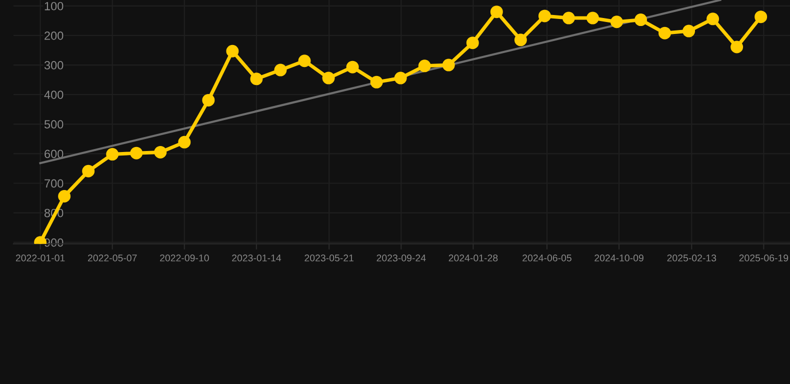 The width and height of the screenshot is (790, 384). I want to click on x-tick-label: 2024-01-28, so click(473, 258).